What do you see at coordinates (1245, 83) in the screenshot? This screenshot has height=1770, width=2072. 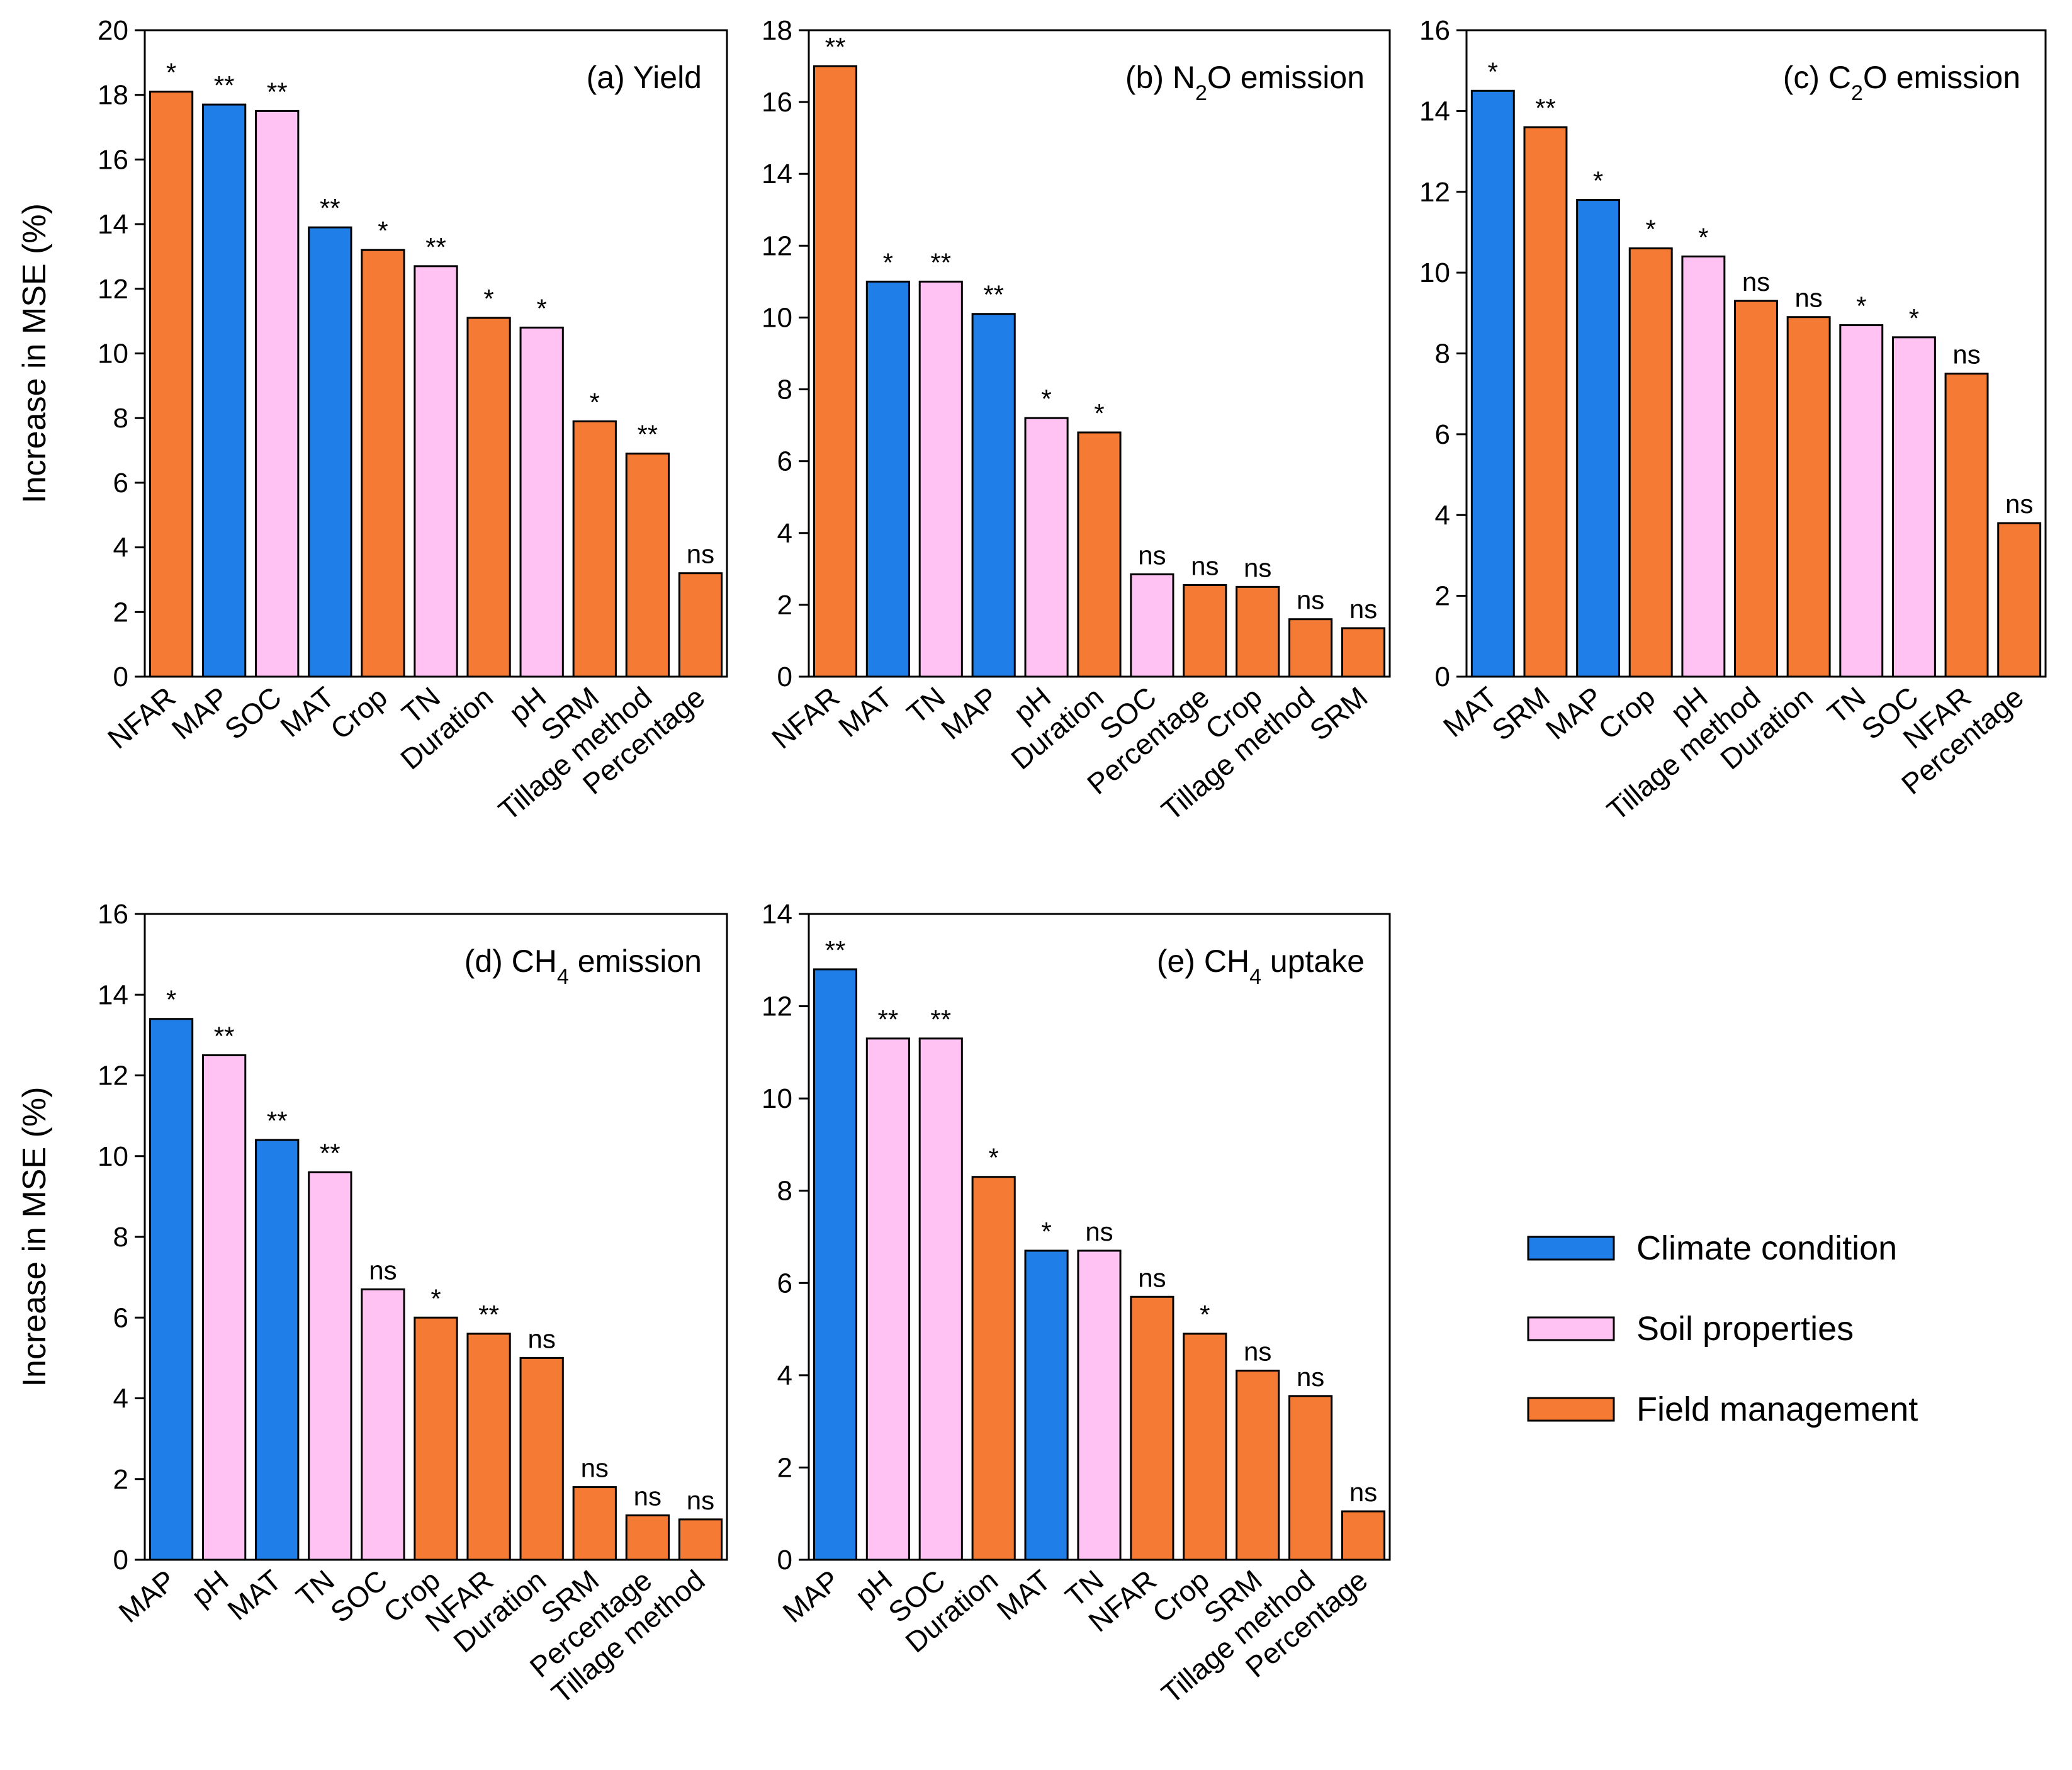 I see `chart-title: (b) N2O emission` at bounding box center [1245, 83].